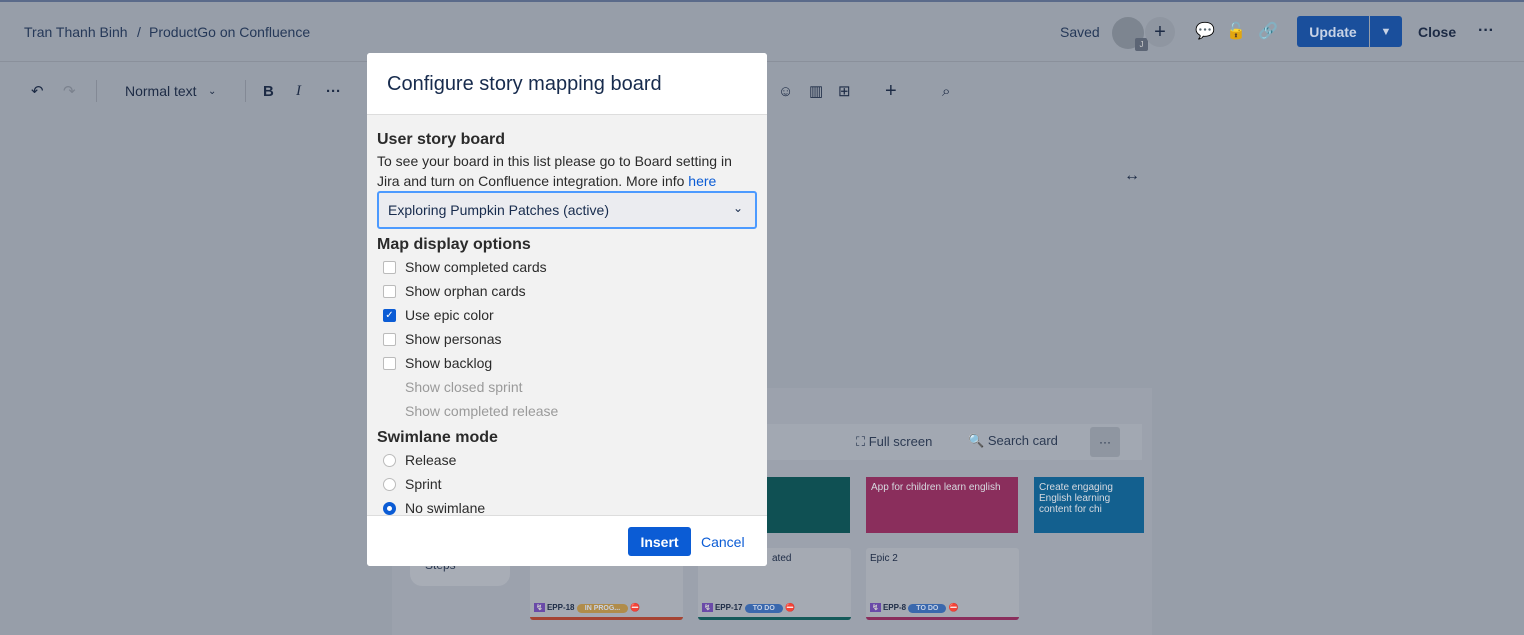  I want to click on option-label: Use epic color, so click(449, 315).